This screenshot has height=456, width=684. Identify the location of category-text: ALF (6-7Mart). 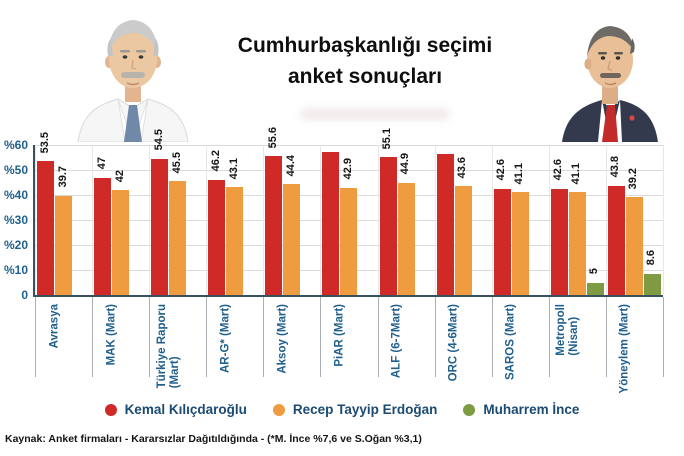
(396, 341).